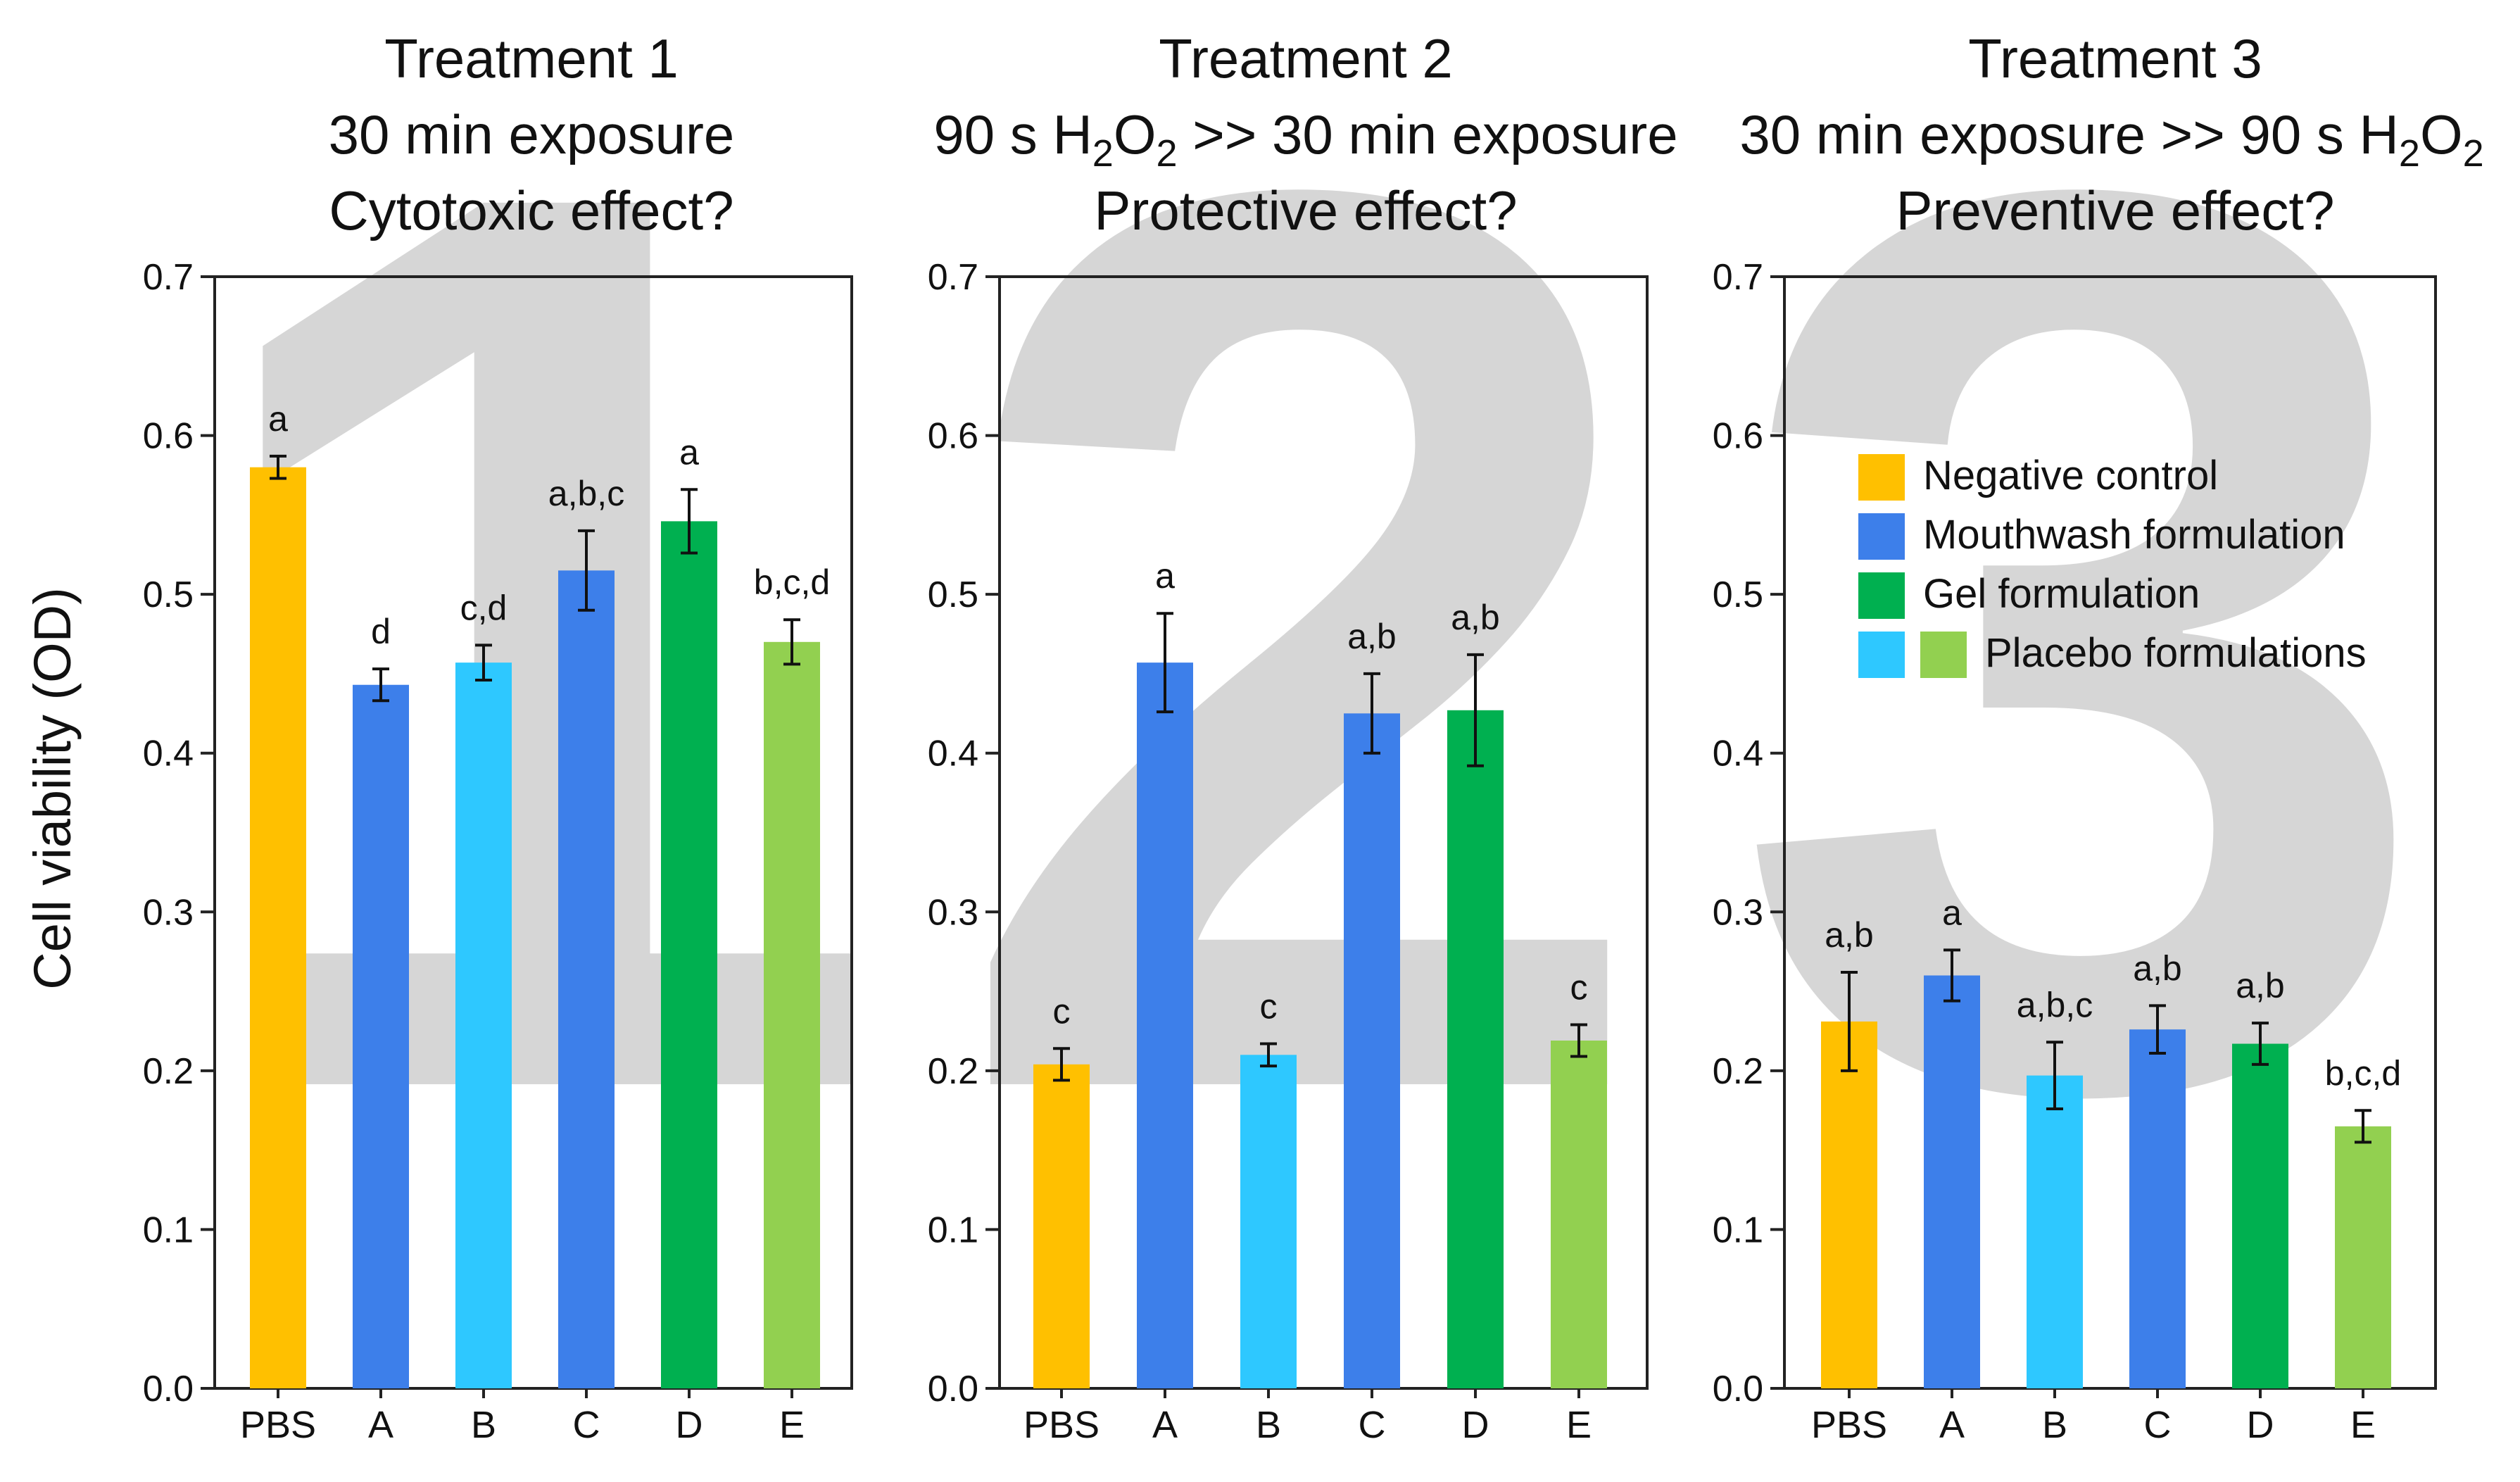 The image size is (2520, 1482). I want to click on legend-label: Gel formulation, so click(2062, 594).